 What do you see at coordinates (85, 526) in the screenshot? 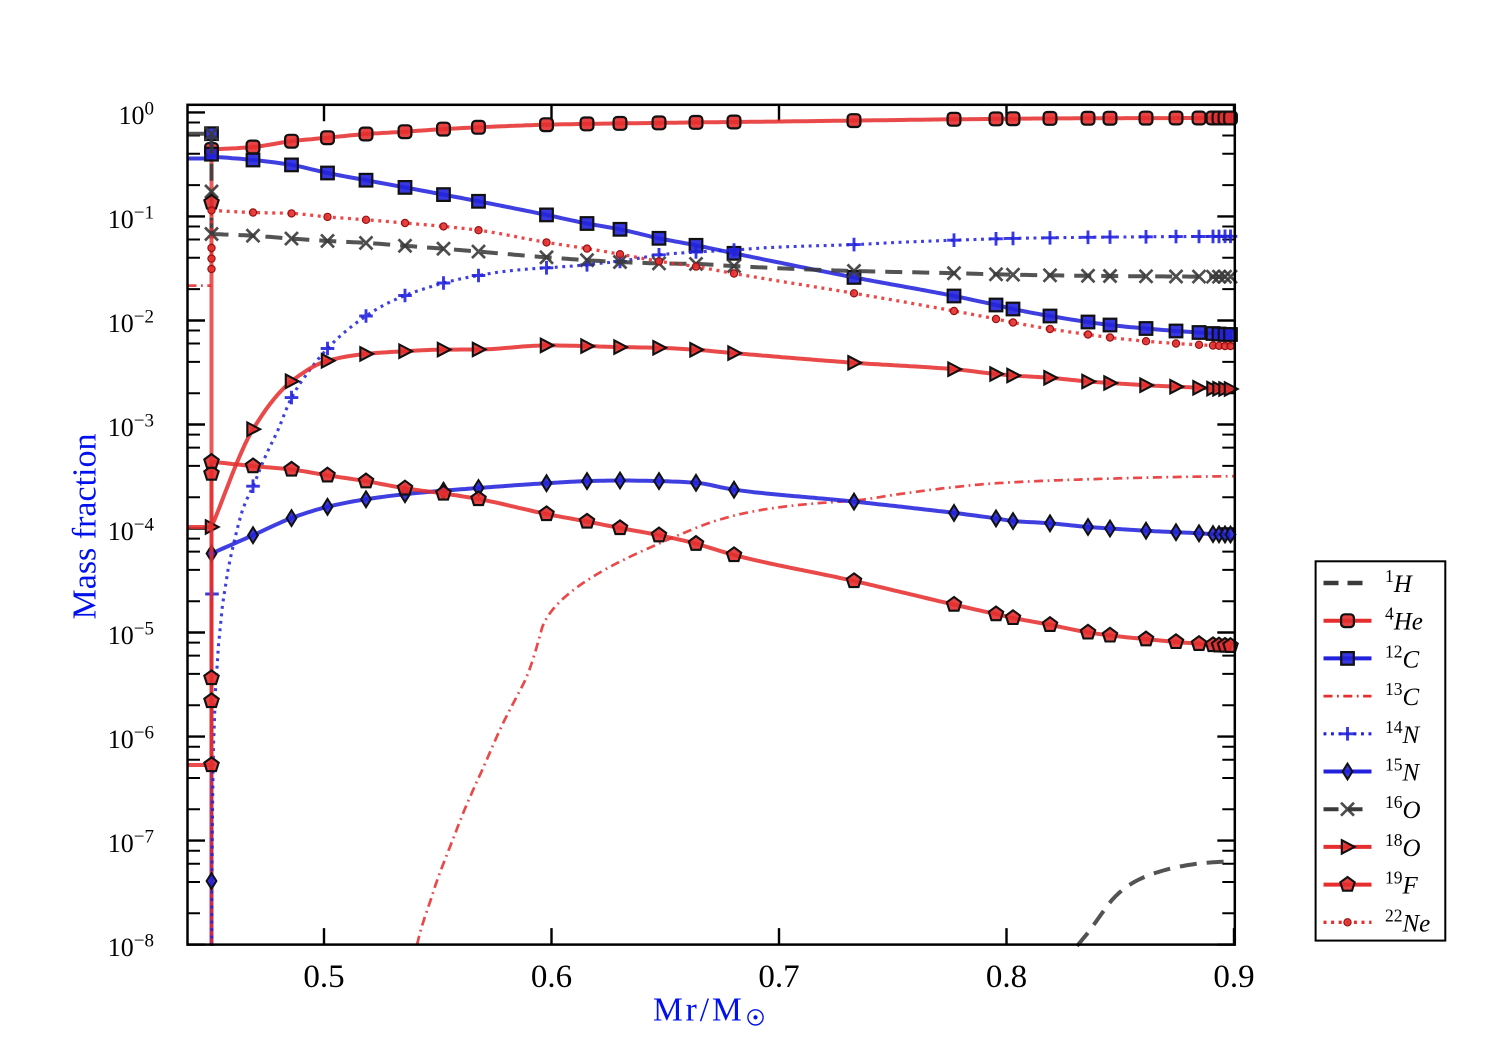
I see `svg-text: Mass fraction` at bounding box center [85, 526].